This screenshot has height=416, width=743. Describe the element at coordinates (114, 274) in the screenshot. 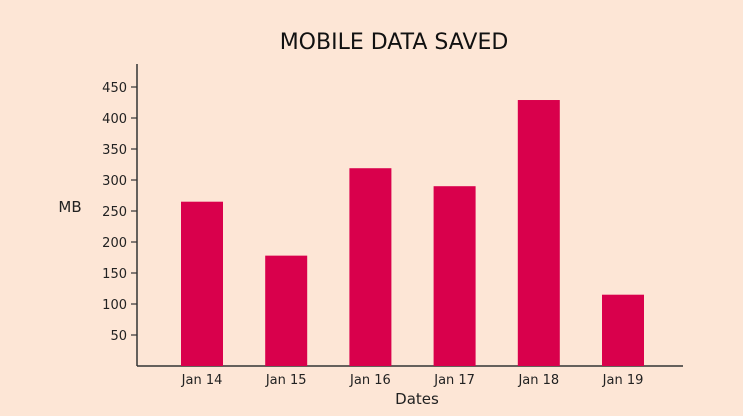

I see `y-tick-label: 150` at that location.